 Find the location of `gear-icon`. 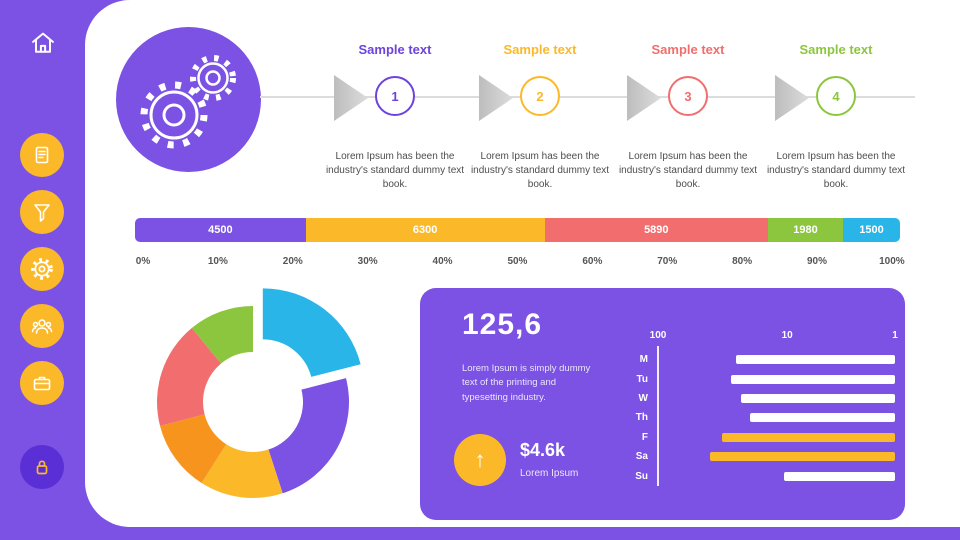

gear-icon is located at coordinates (42, 269).